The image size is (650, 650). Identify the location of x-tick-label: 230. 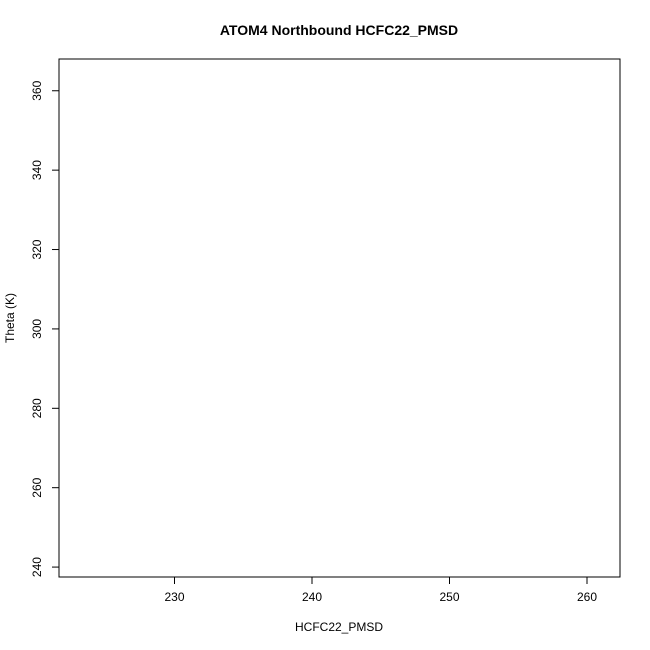
(174, 597).